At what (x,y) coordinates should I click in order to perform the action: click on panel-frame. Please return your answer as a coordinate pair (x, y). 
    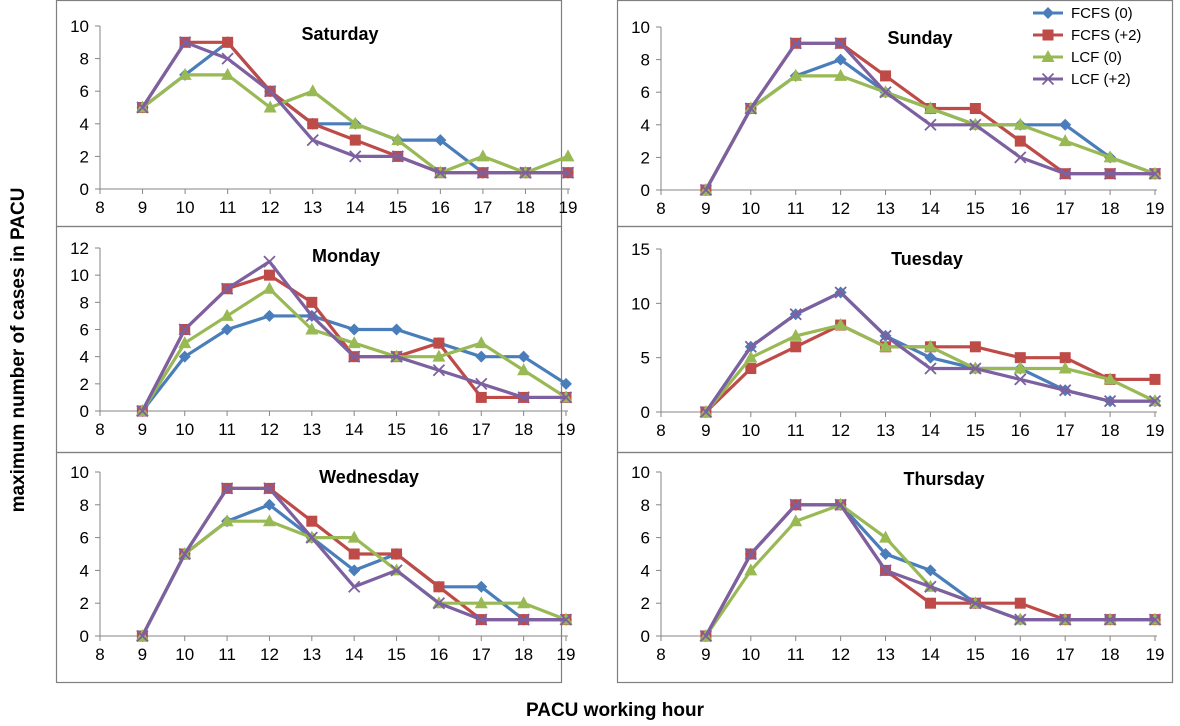
    Looking at the image, I should click on (309, 567).